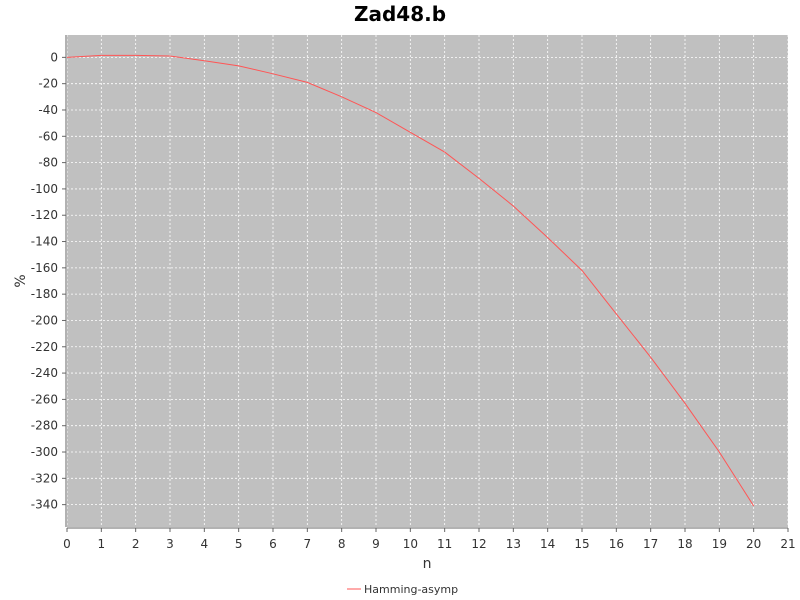  I want to click on x-tick-label: 2, so click(136, 544).